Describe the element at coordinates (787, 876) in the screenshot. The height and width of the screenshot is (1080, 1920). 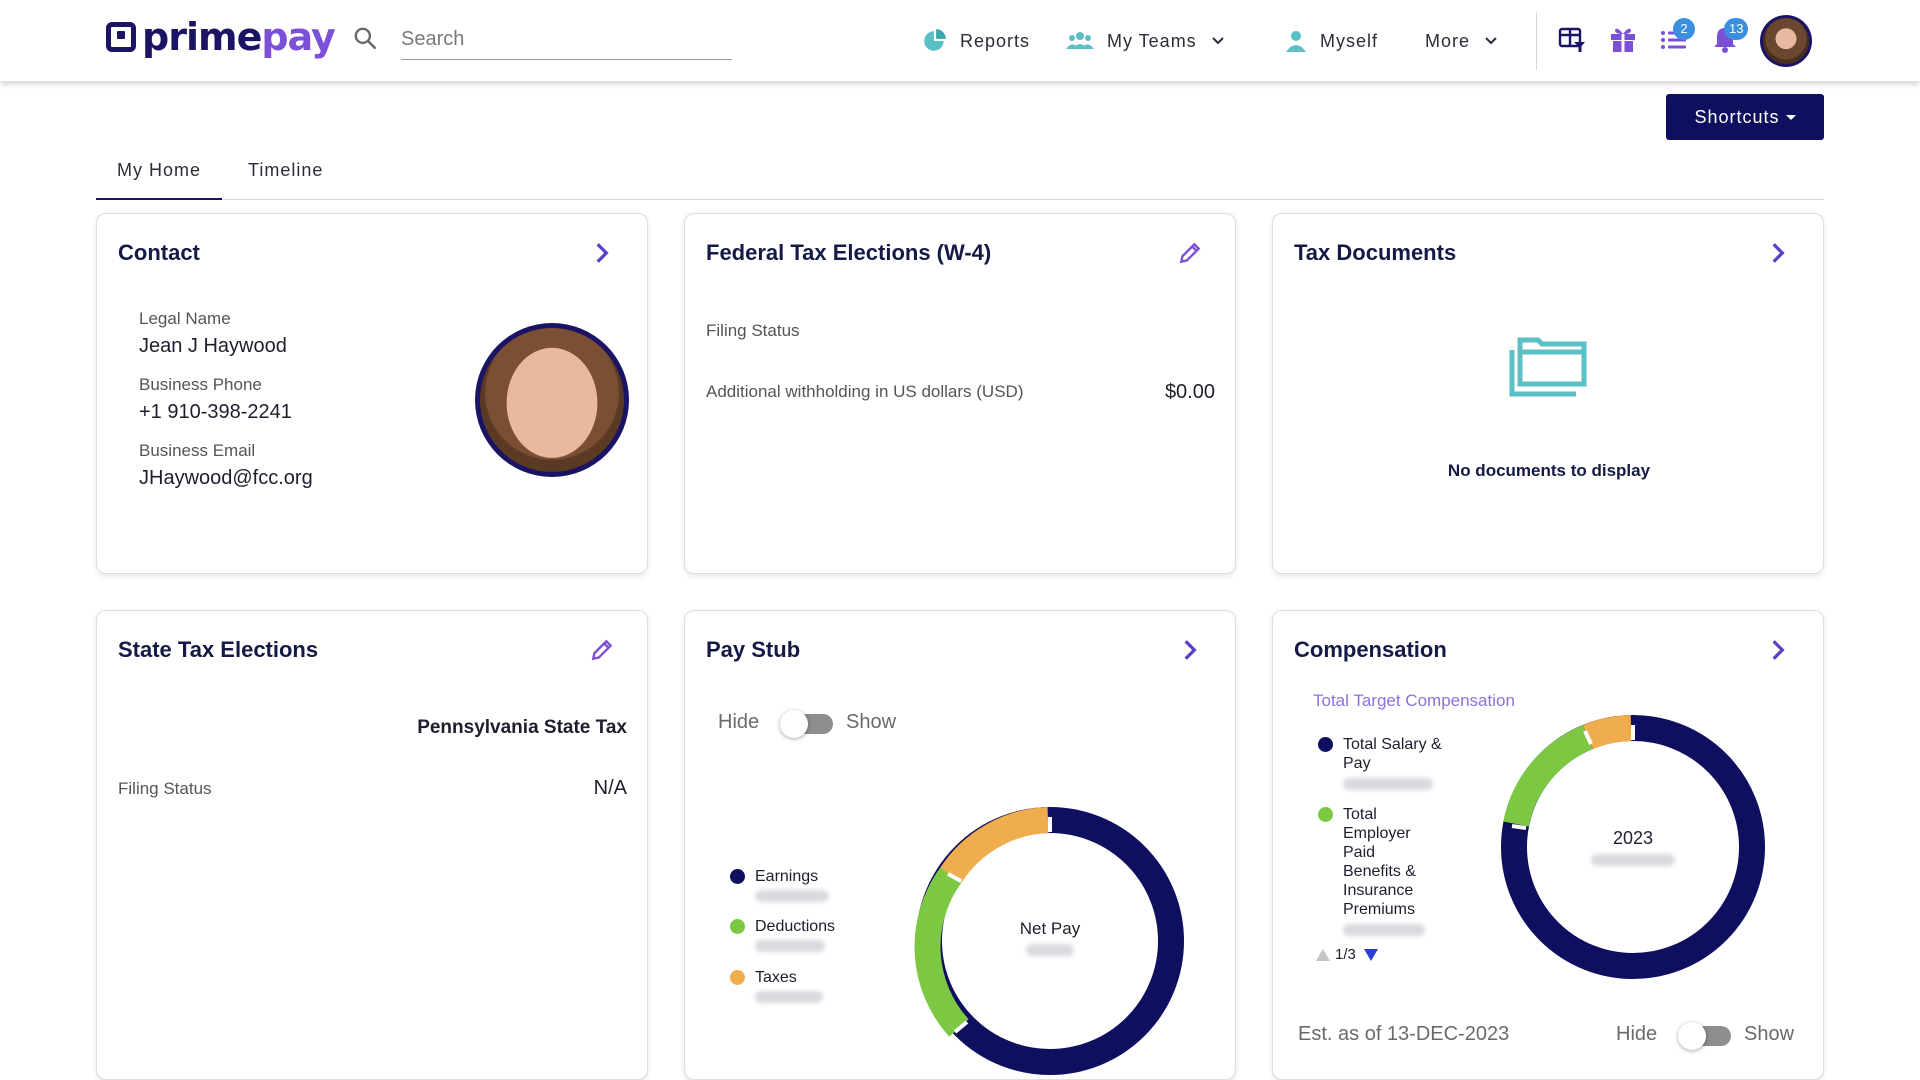
I see `earnings-legend-label: Earnings` at that location.